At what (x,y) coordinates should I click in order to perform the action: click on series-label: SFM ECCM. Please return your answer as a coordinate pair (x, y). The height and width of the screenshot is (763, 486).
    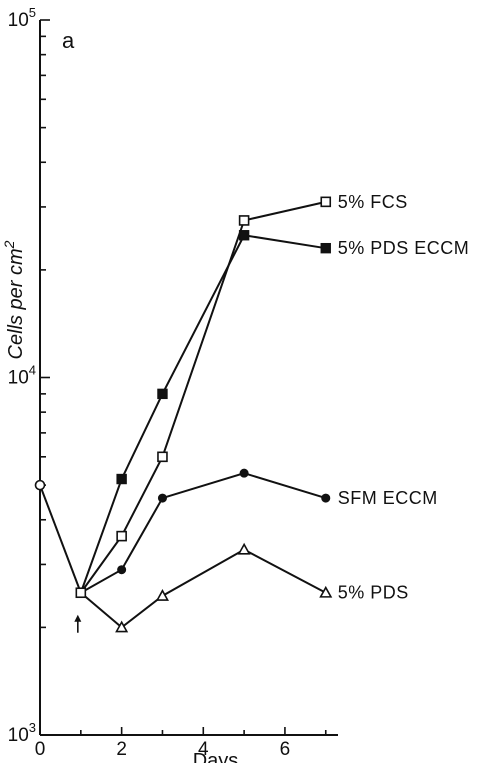
    Looking at the image, I should click on (388, 498).